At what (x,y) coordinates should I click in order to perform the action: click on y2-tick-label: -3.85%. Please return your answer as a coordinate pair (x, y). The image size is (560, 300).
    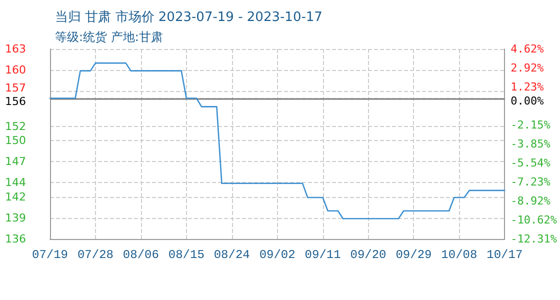
    Looking at the image, I should click on (530, 144).